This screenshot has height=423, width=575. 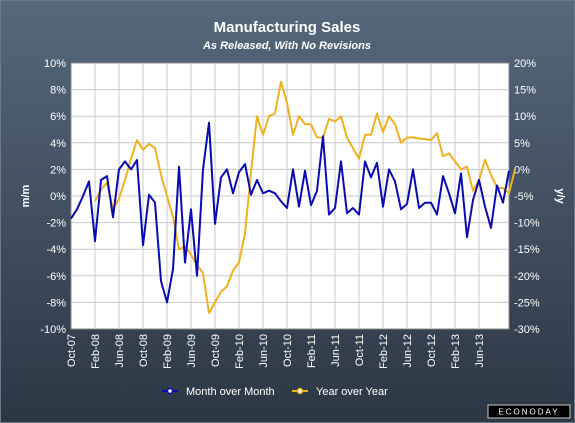 What do you see at coordinates (26, 195) in the screenshot?
I see `left-axis-label: m/m` at bounding box center [26, 195].